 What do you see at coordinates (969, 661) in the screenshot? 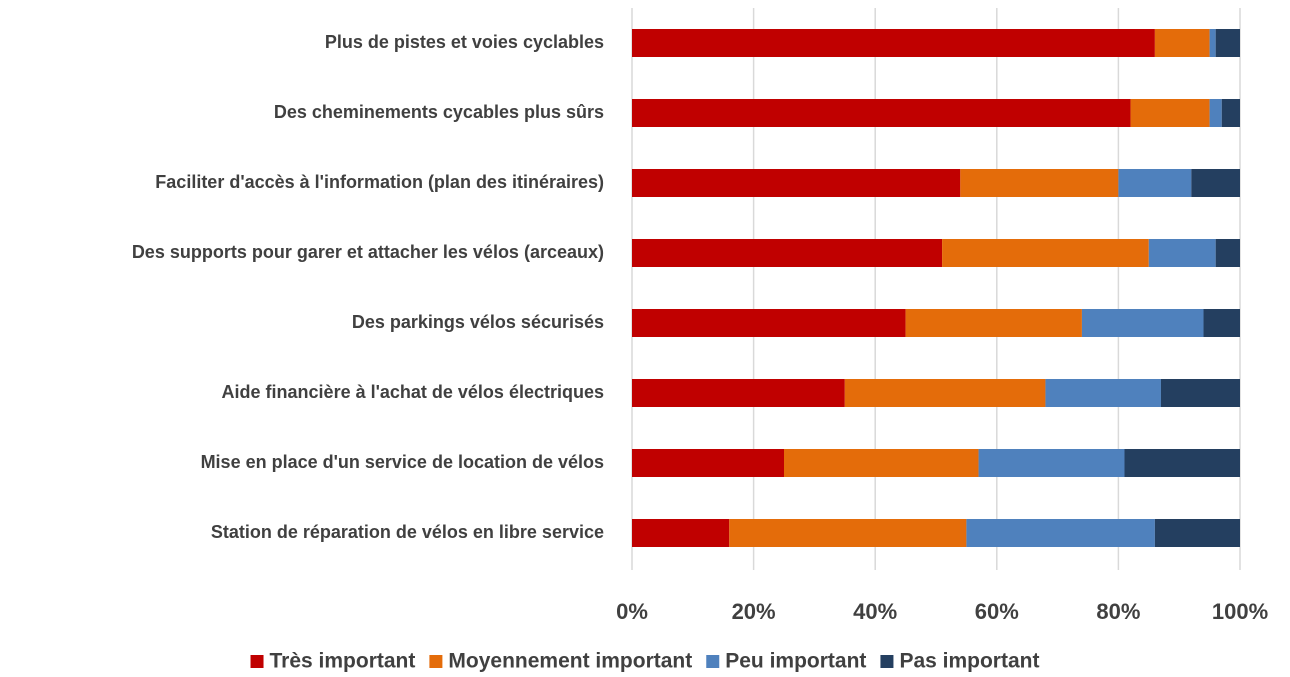
I see `legend-label: Pas important` at bounding box center [969, 661].